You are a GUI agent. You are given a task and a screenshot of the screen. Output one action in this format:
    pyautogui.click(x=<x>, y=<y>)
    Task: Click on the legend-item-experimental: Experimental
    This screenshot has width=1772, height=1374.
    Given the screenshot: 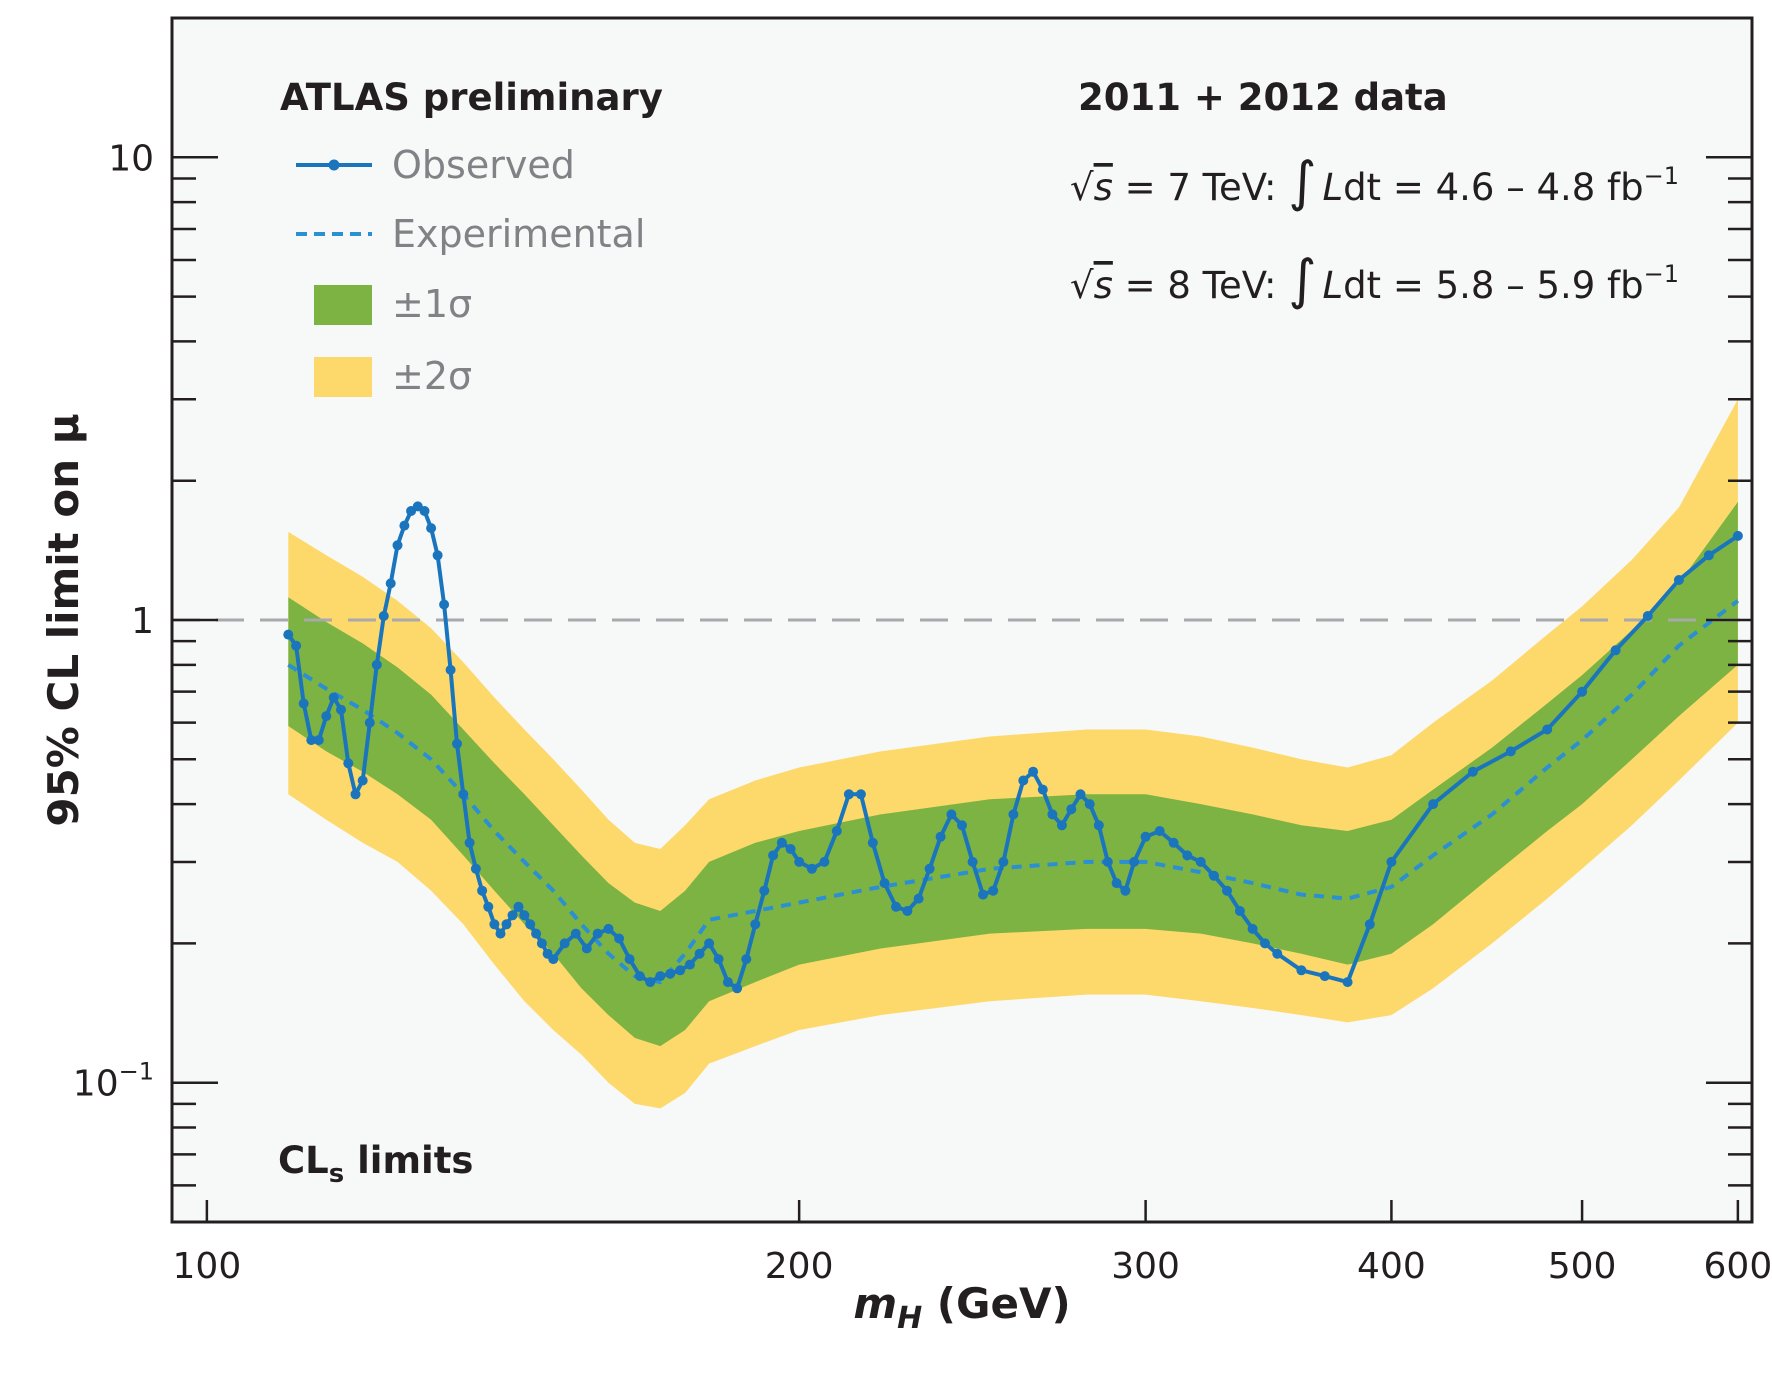 What is the action you would take?
    pyautogui.click(x=470, y=234)
    